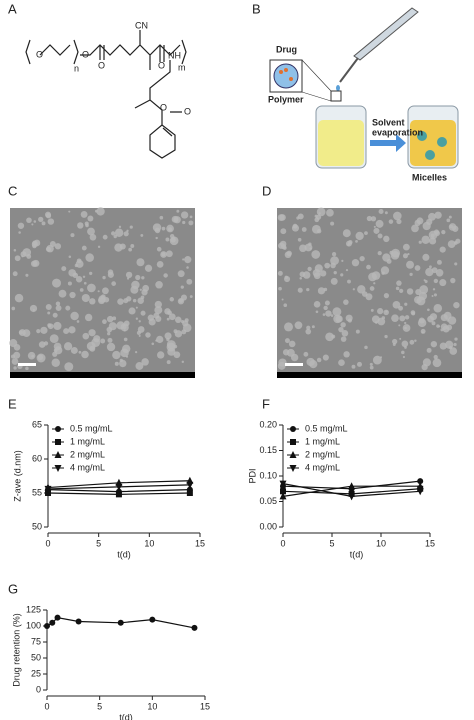 Image resolution: width=474 pixels, height=720 pixels. I want to click on scale-bar, so click(294, 364).